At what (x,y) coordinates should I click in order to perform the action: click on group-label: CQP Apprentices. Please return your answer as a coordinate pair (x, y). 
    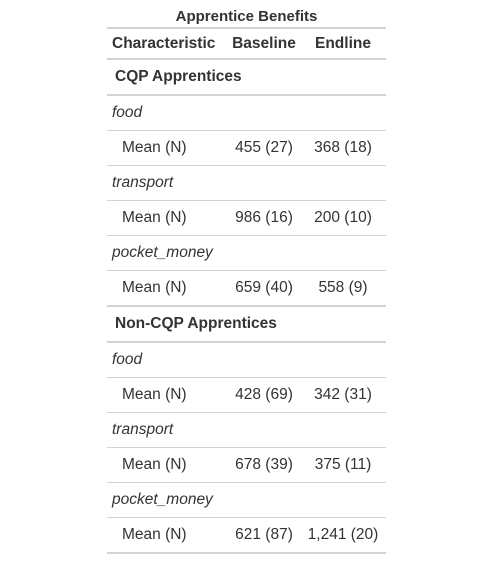
    Looking at the image, I should click on (246, 77).